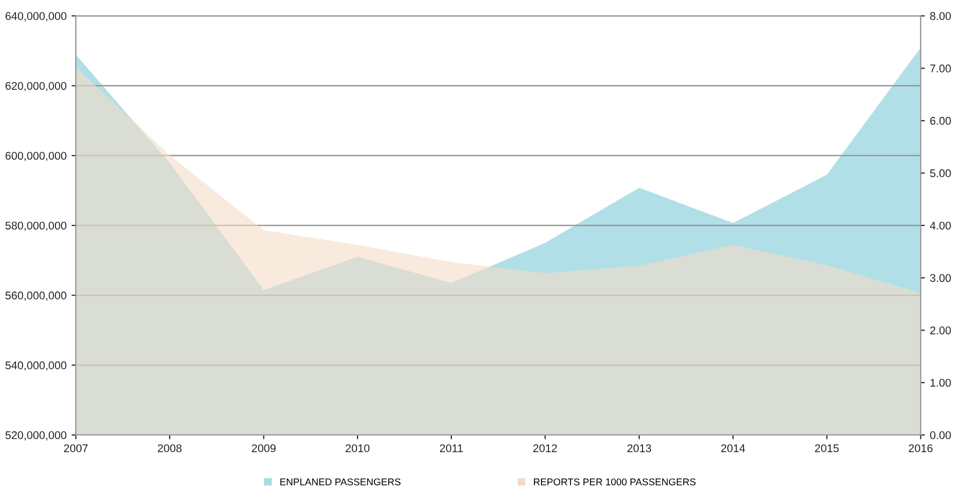  I want to click on y2-tick-label: 8.00, so click(940, 16).